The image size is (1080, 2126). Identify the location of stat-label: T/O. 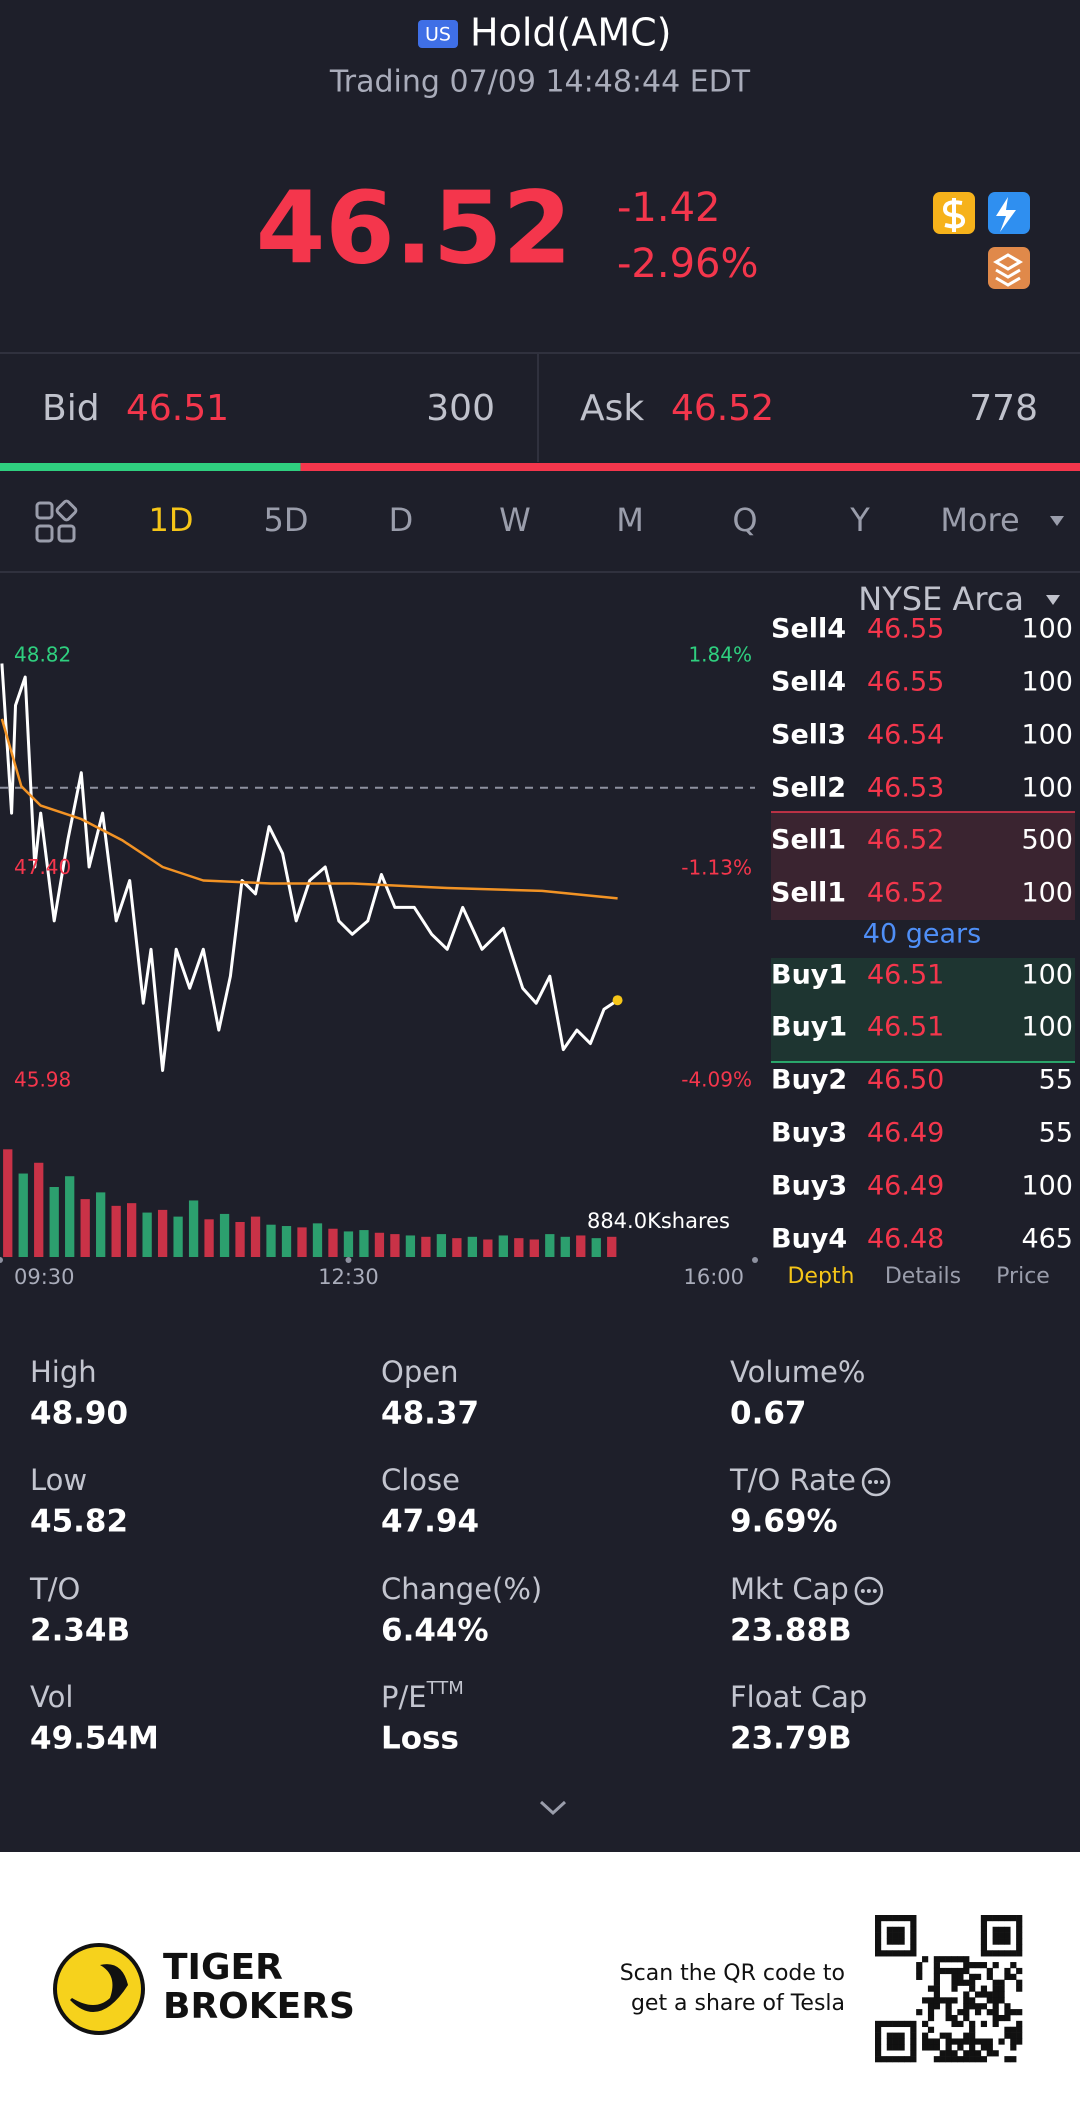
(54, 1589).